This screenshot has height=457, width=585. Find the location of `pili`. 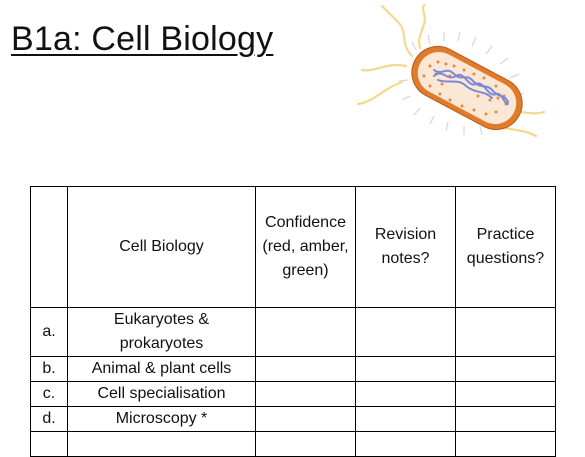

pili is located at coordinates (461, 83).